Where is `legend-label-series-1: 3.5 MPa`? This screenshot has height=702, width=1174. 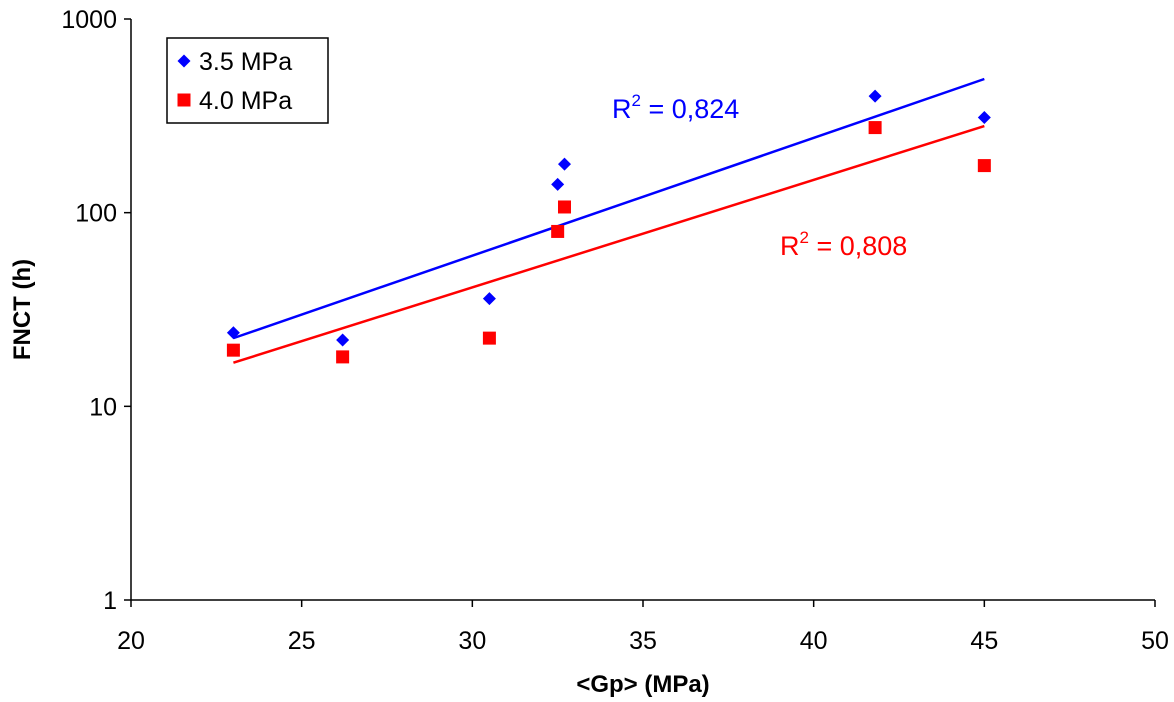
legend-label-series-1: 3.5 MPa is located at coordinates (245, 62).